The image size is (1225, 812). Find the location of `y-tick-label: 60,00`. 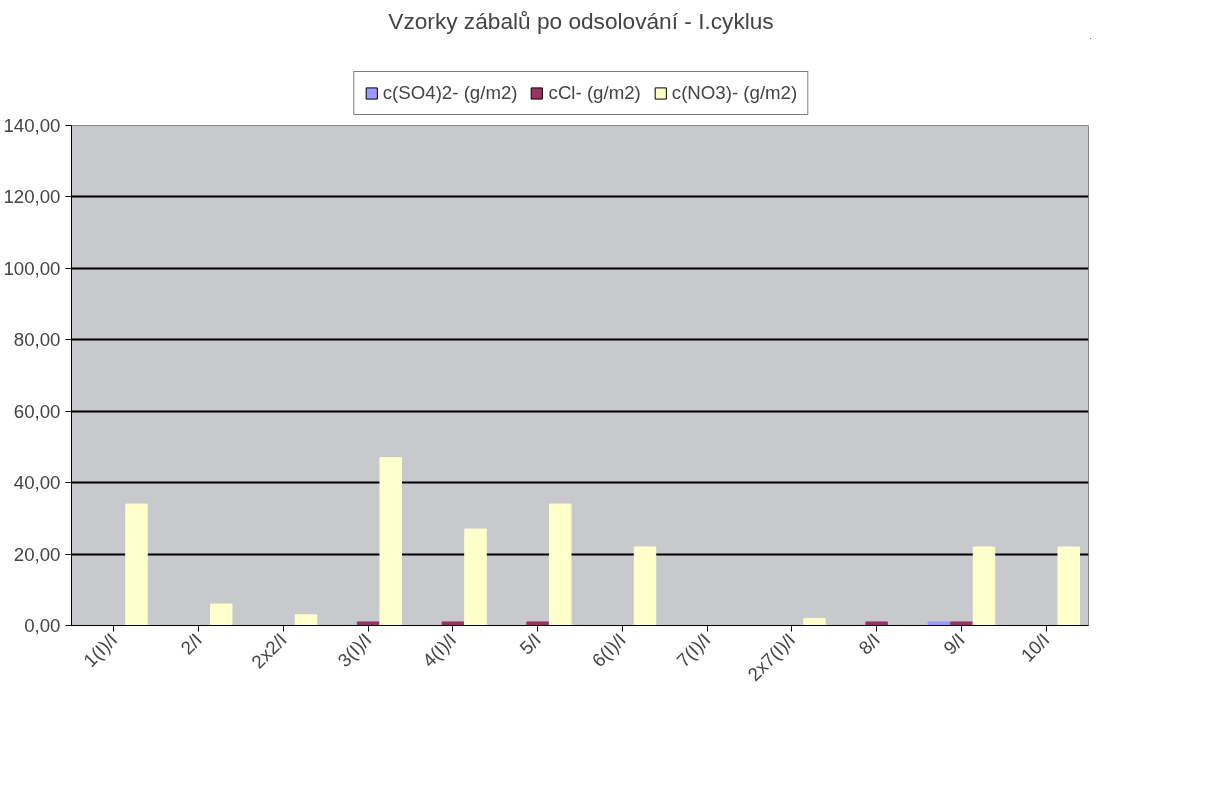

y-tick-label: 60,00 is located at coordinates (37, 411).